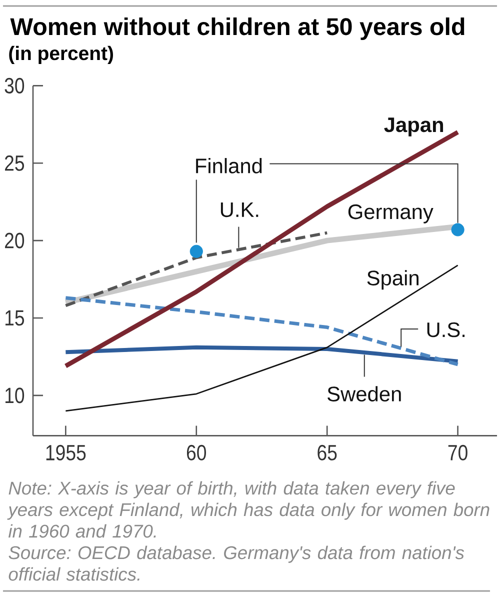 The image size is (500, 598). I want to click on text: Finland, so click(229, 166).